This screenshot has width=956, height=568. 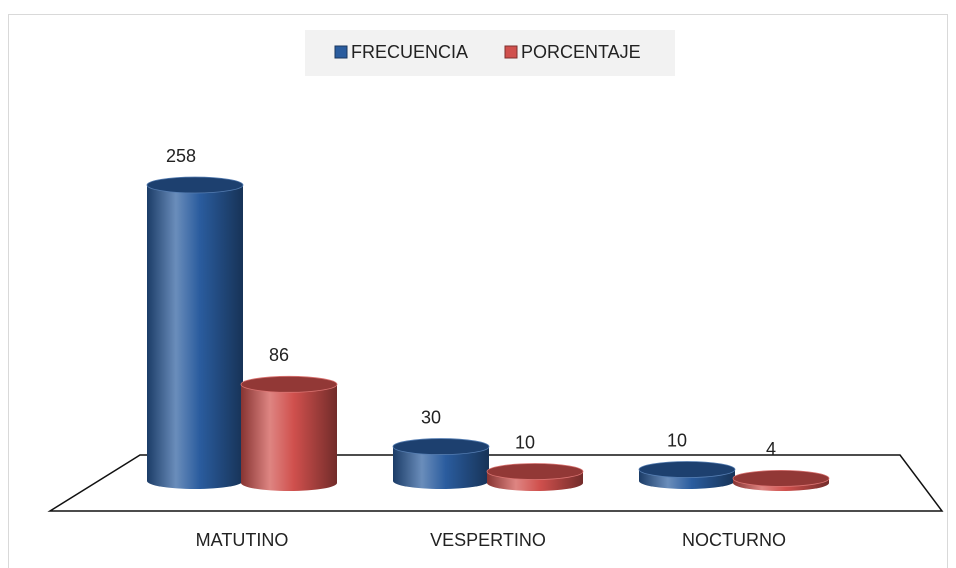 What do you see at coordinates (409, 52) in the screenshot?
I see `legend-label: FRECUENCIA` at bounding box center [409, 52].